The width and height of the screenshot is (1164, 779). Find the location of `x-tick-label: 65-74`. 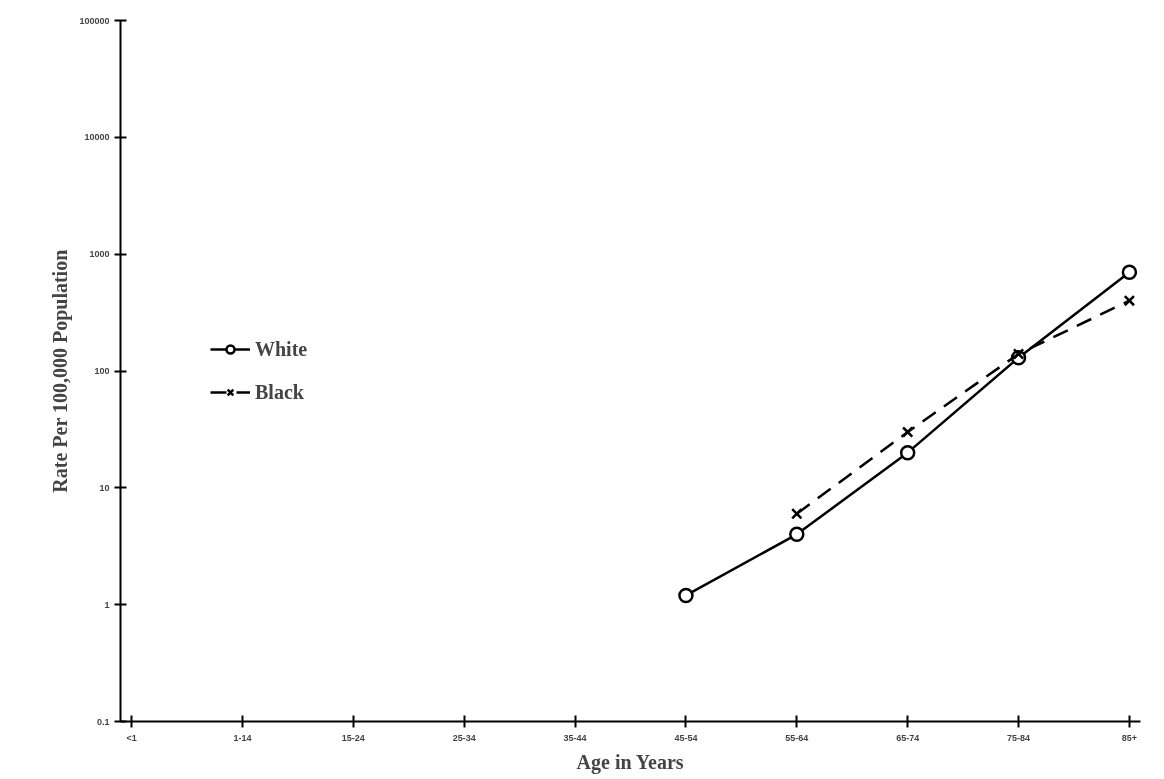

x-tick-label: 65-74 is located at coordinates (908, 737).